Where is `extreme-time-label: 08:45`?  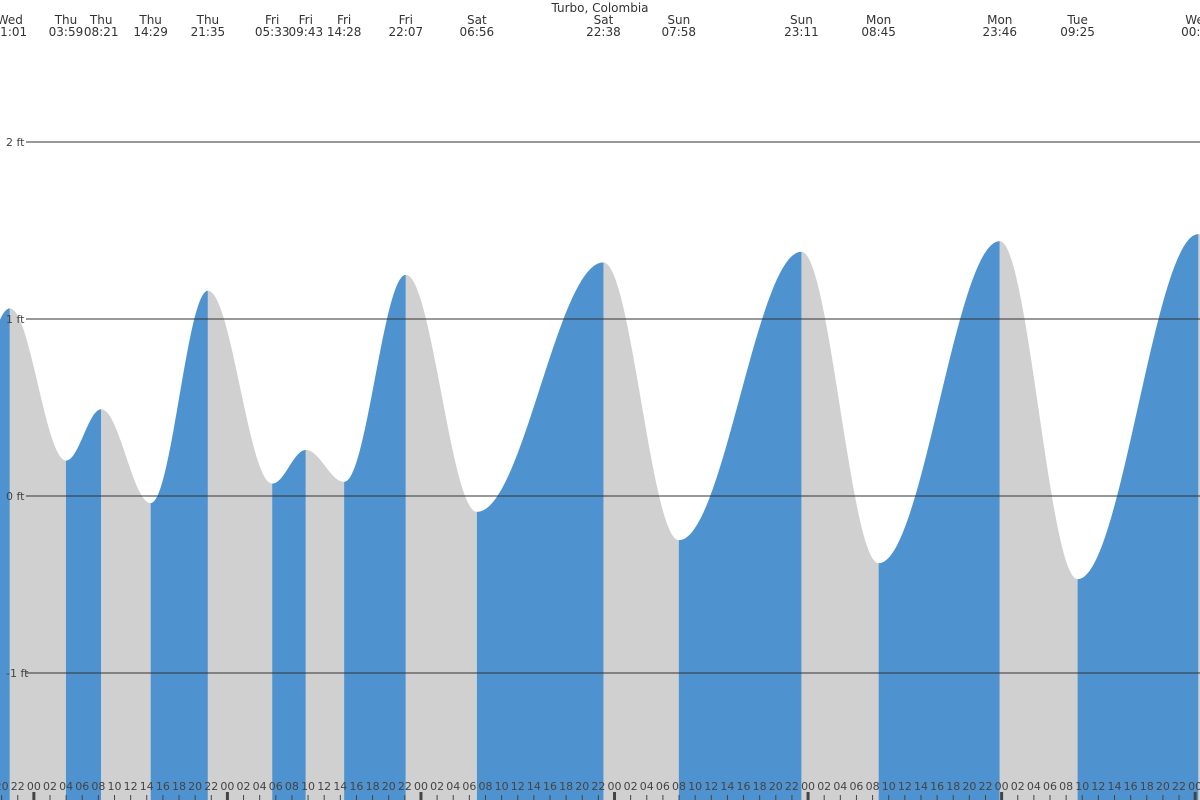
extreme-time-label: 08:45 is located at coordinates (878, 32).